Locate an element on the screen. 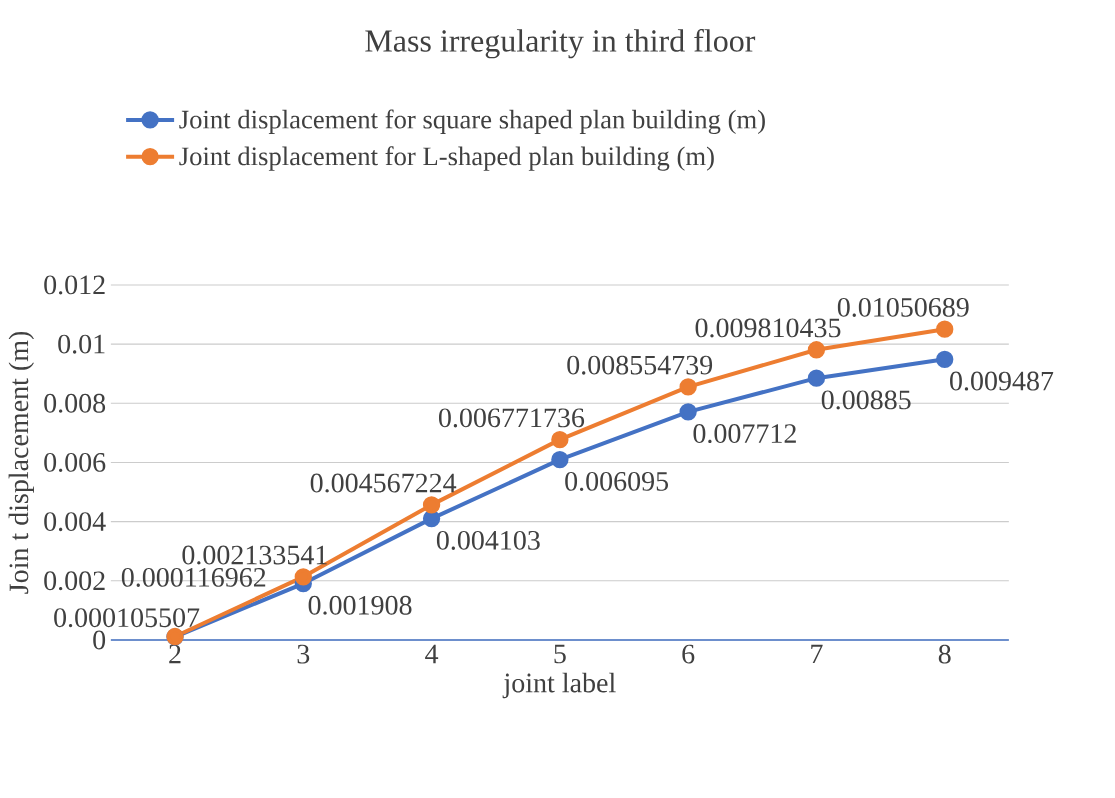 The image size is (1115, 798). x-tick-label: 4 is located at coordinates (432, 654).